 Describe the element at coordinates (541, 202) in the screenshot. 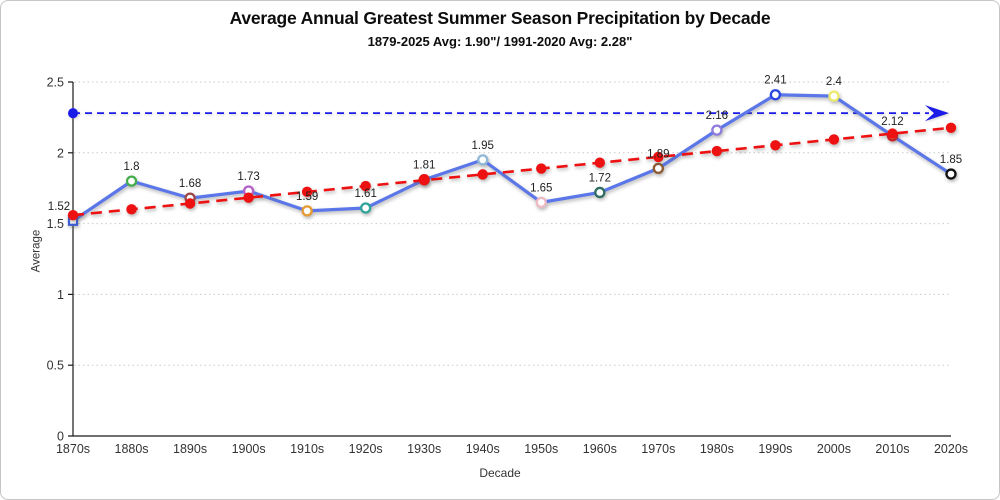

I see `data-point-1950s` at that location.